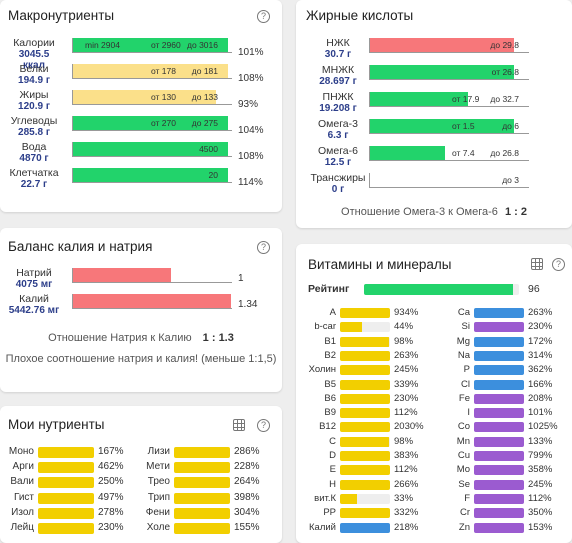 The width and height of the screenshot is (572, 543). Describe the element at coordinates (510, 126) in the screenshot. I see `fatty-to: до 6` at that location.